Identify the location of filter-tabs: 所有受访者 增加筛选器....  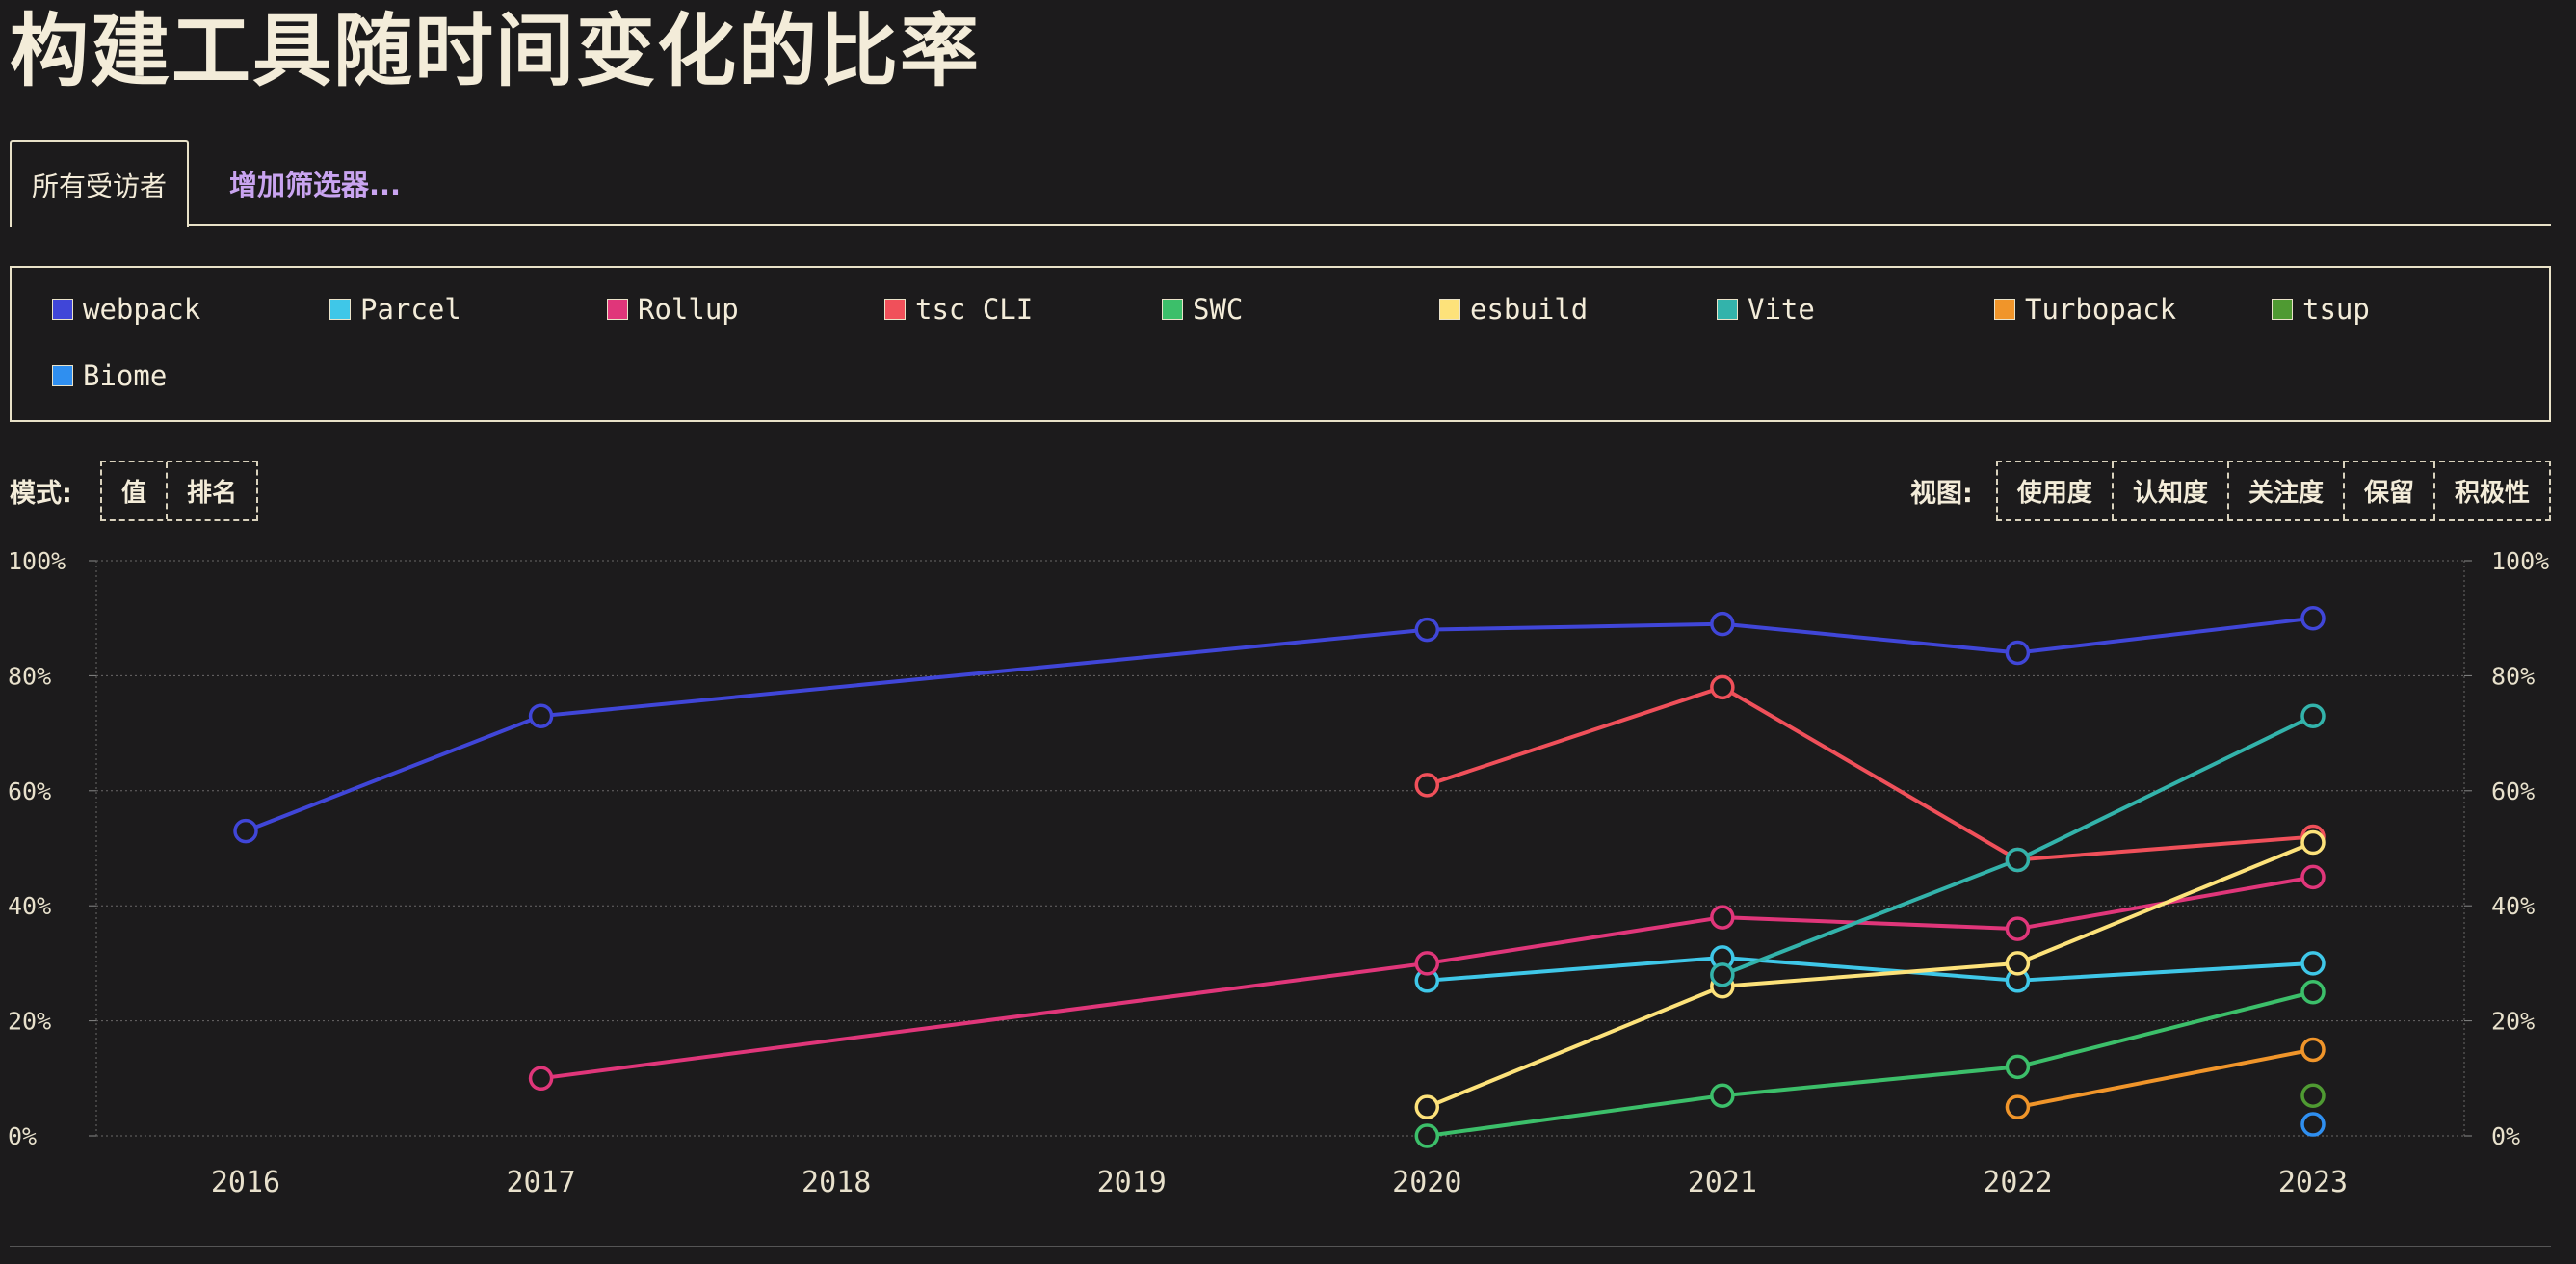
(1280, 183).